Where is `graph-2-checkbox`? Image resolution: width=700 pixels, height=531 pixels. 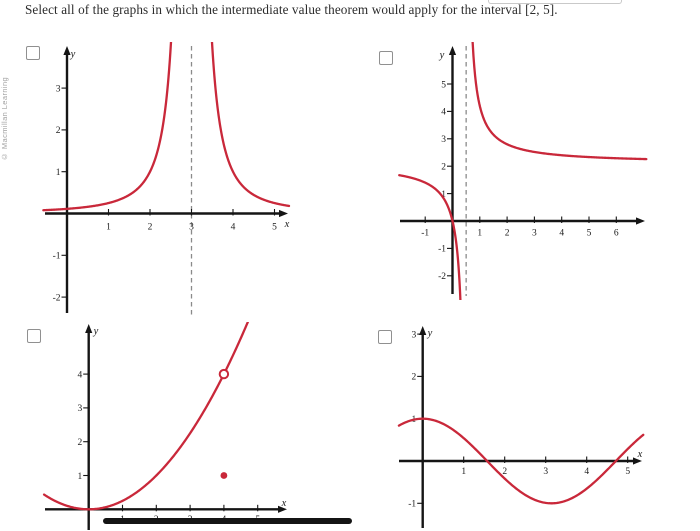
graph-2-checkbox is located at coordinates (386, 58).